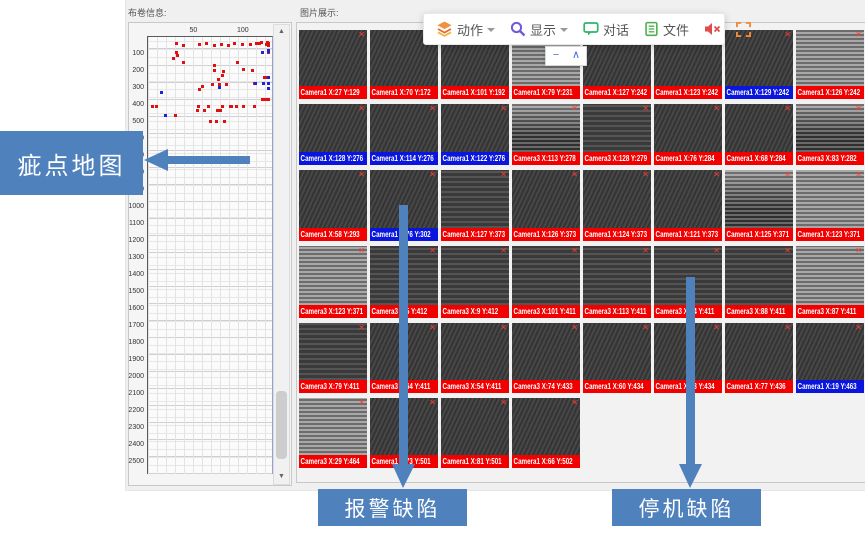  Describe the element at coordinates (475, 433) in the screenshot. I see `tile: ✕ Camera1 X:81 Y:501` at that location.